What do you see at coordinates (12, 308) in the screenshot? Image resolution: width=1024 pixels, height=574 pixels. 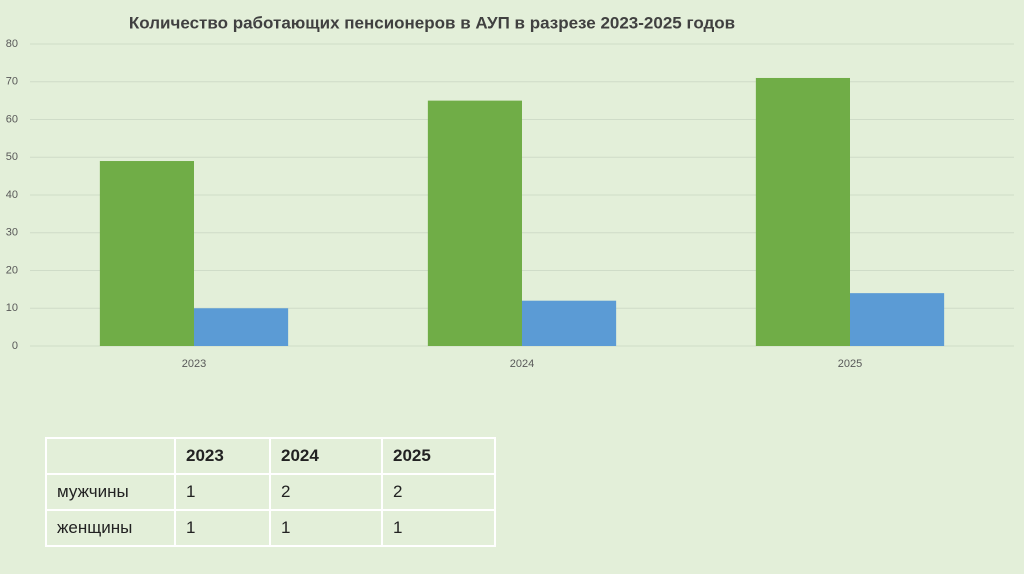 I see `y-tick-label: 10` at bounding box center [12, 308].